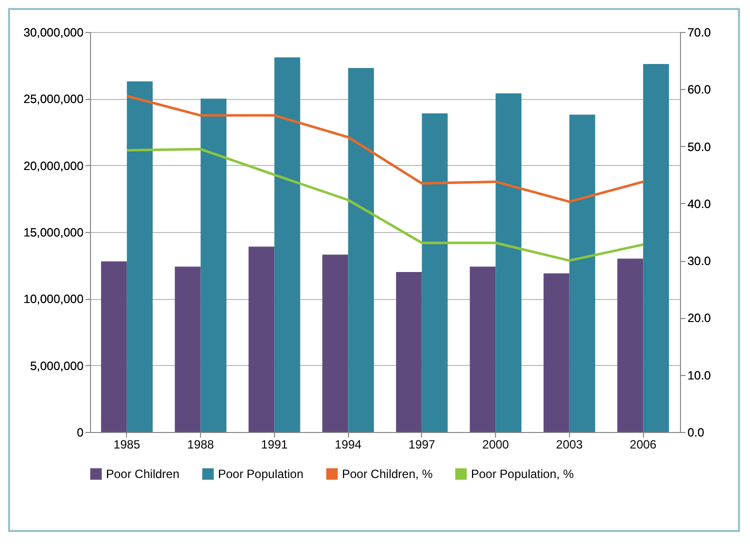 The image size is (750, 544). What do you see at coordinates (80, 433) in the screenshot?
I see `y-tick-label: 0` at bounding box center [80, 433].